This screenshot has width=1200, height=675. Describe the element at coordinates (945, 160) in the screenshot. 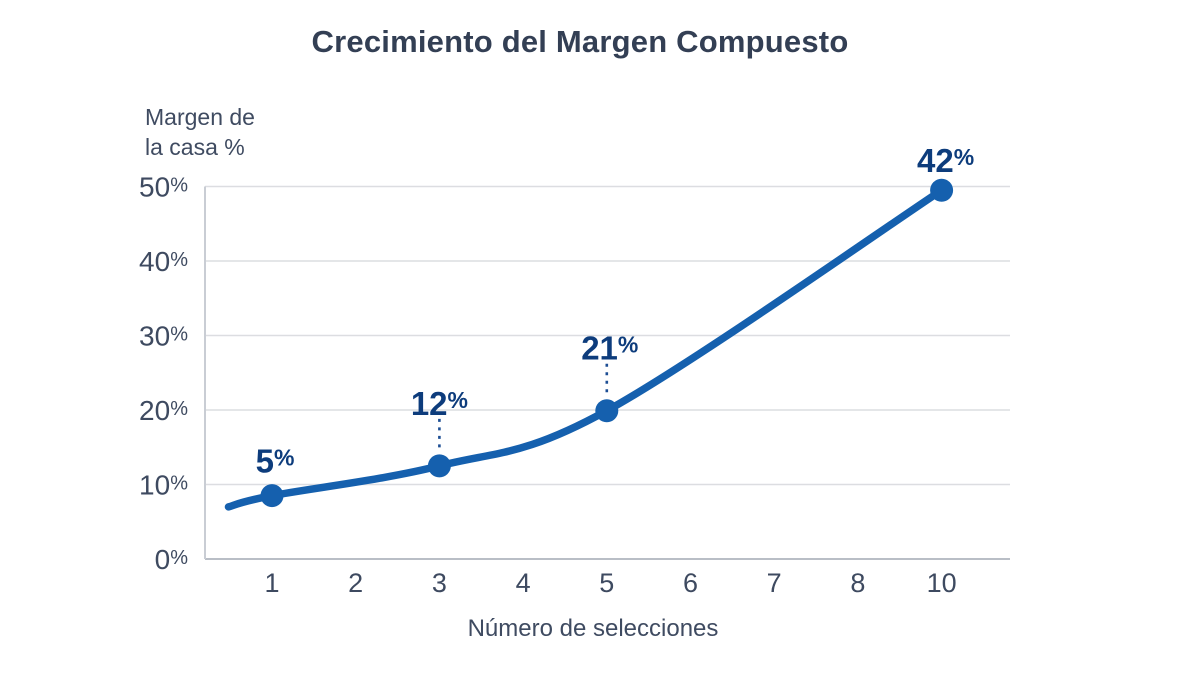

I see `data-point-label: 42%` at that location.